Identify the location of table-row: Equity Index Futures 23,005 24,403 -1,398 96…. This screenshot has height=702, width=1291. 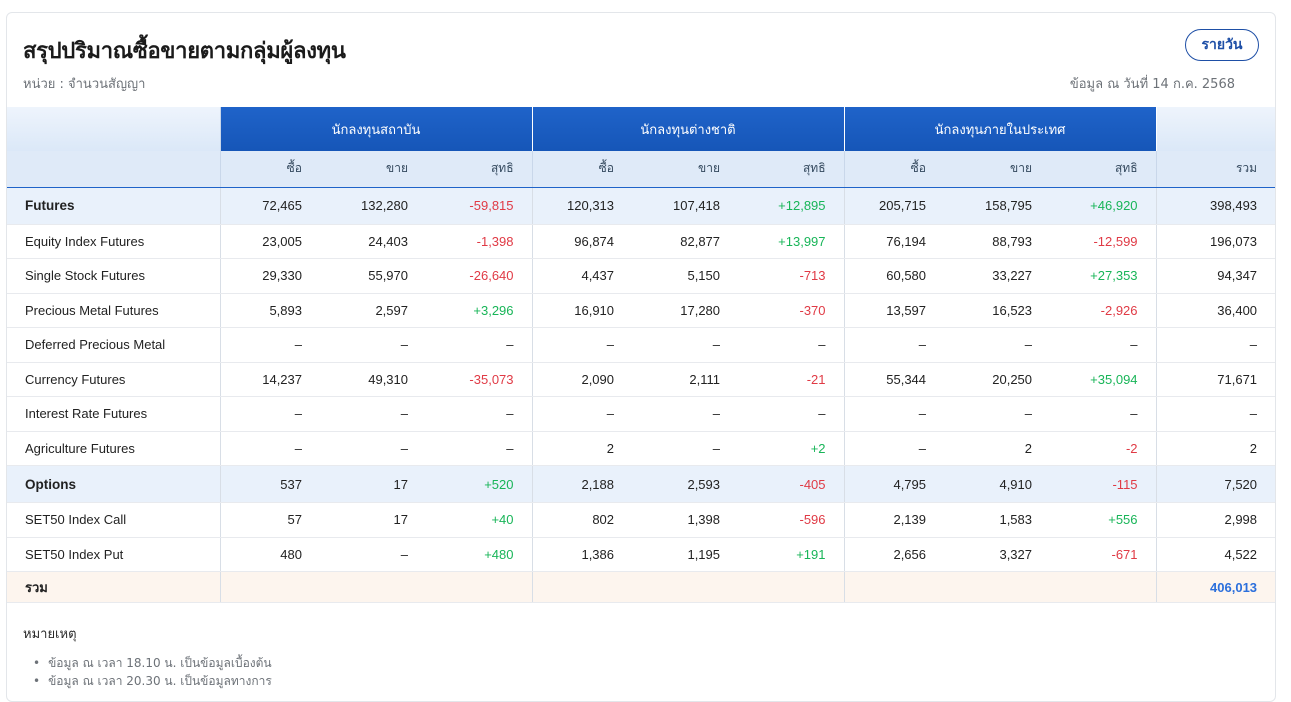
(641, 241).